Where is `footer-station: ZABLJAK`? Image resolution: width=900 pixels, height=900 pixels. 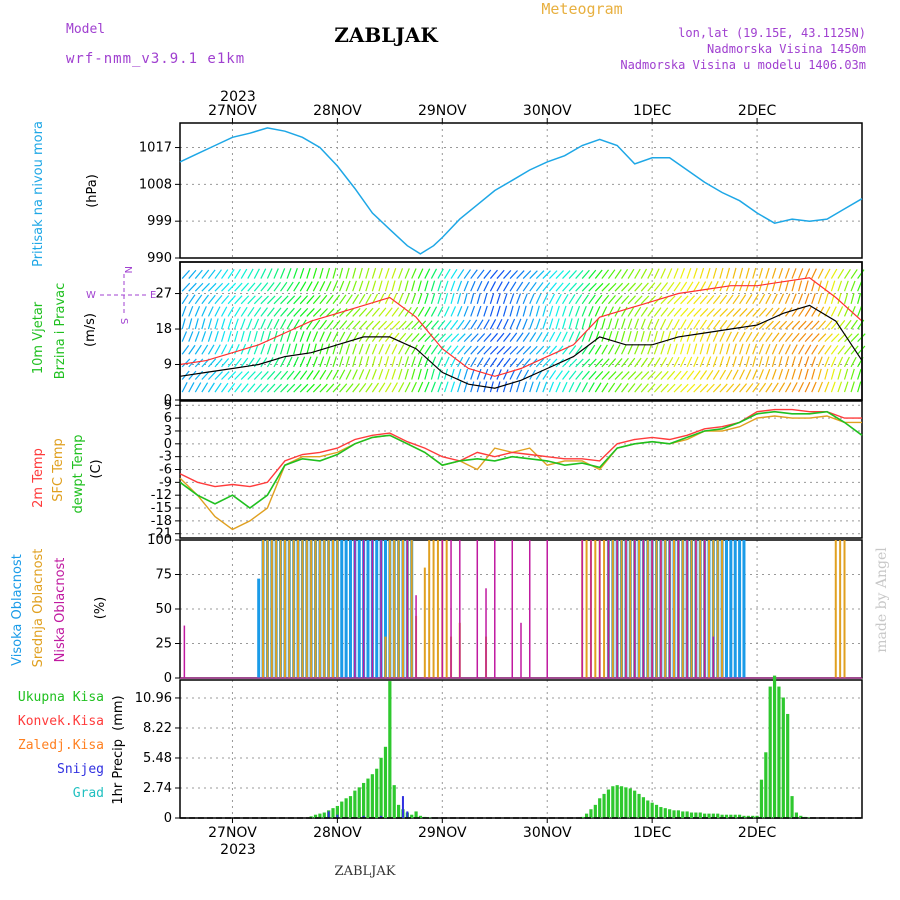
footer-station: ZABLJAK is located at coordinates (365, 871).